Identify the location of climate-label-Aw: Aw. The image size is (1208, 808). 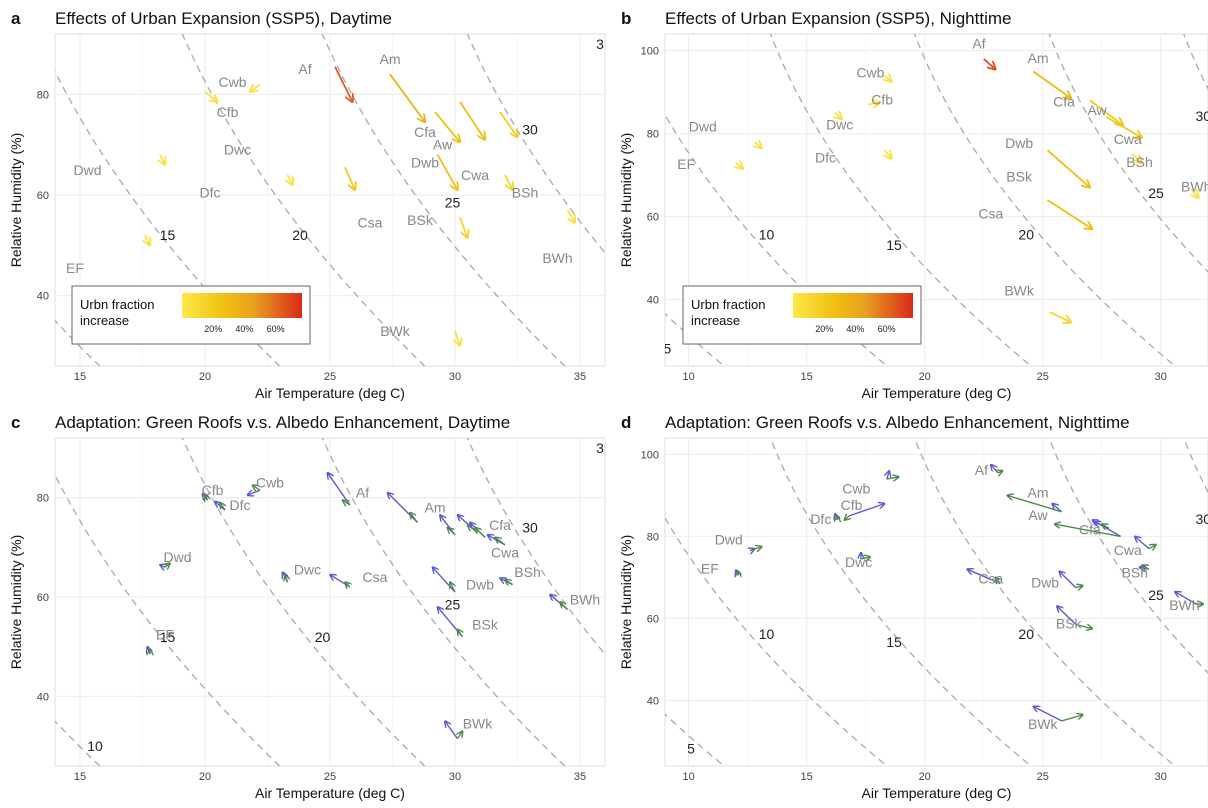
(1038, 515).